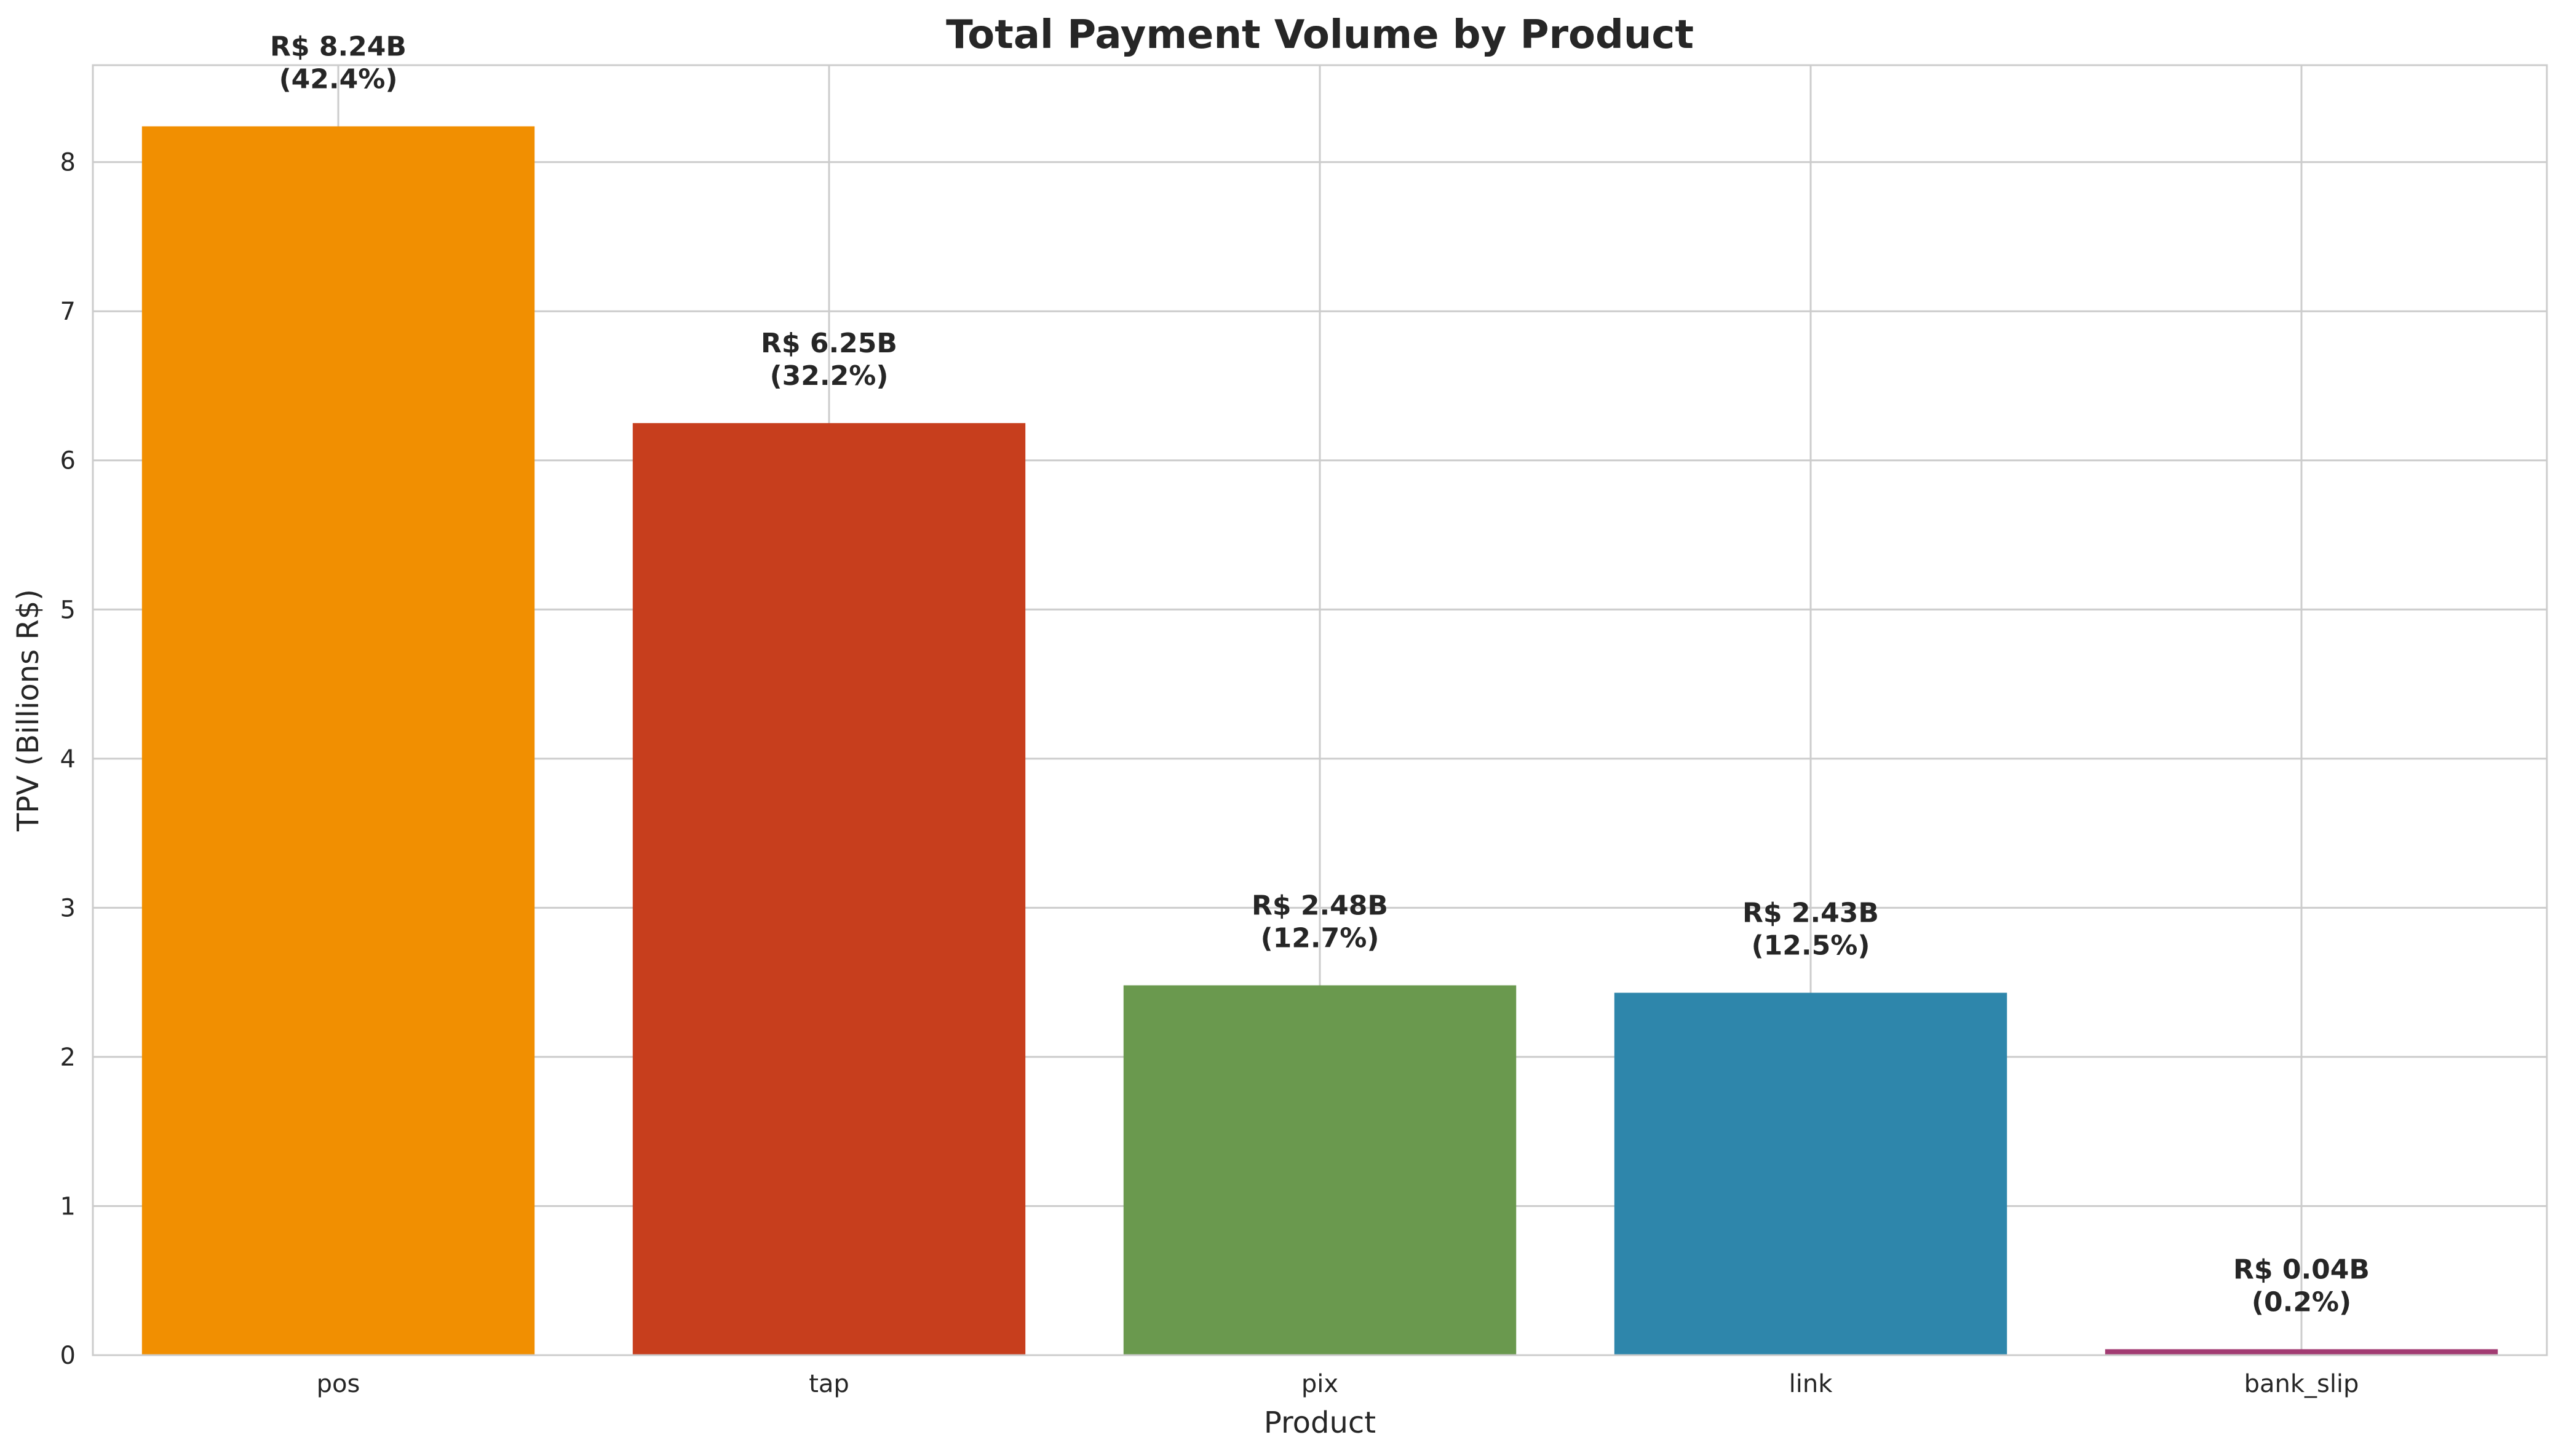  What do you see at coordinates (339, 46) in the screenshot?
I see `data-label-value: R$ 8.24B` at bounding box center [339, 46].